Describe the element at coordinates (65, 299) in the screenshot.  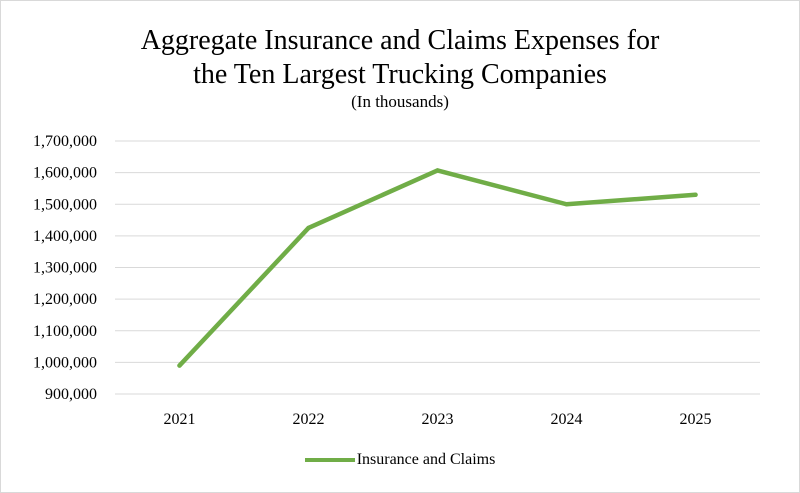
I see `y-tick-label: 1,200,000` at that location.